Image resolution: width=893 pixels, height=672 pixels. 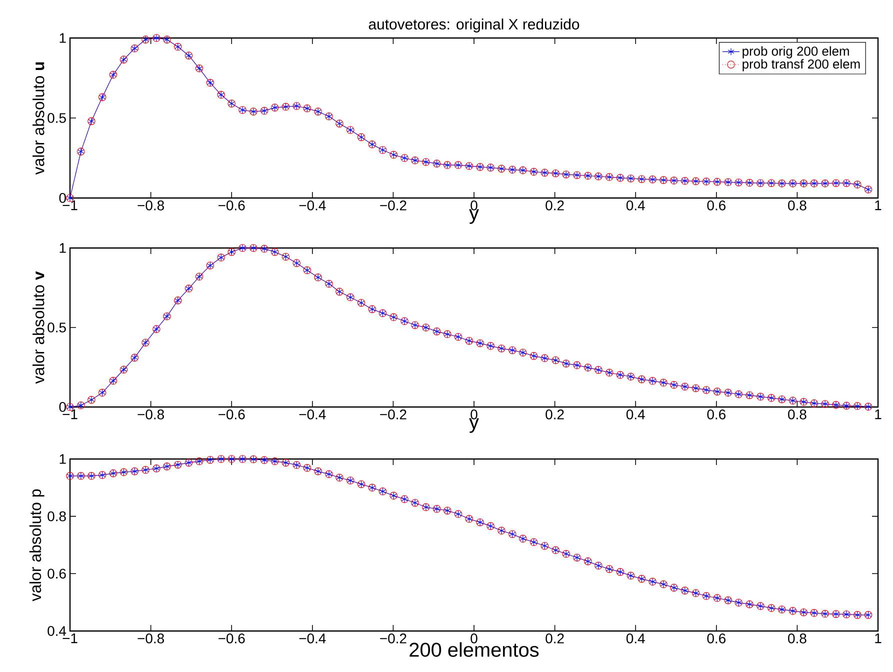 What do you see at coordinates (36, 545) in the screenshot?
I see `y-axis-title: valor absoluto p` at bounding box center [36, 545].